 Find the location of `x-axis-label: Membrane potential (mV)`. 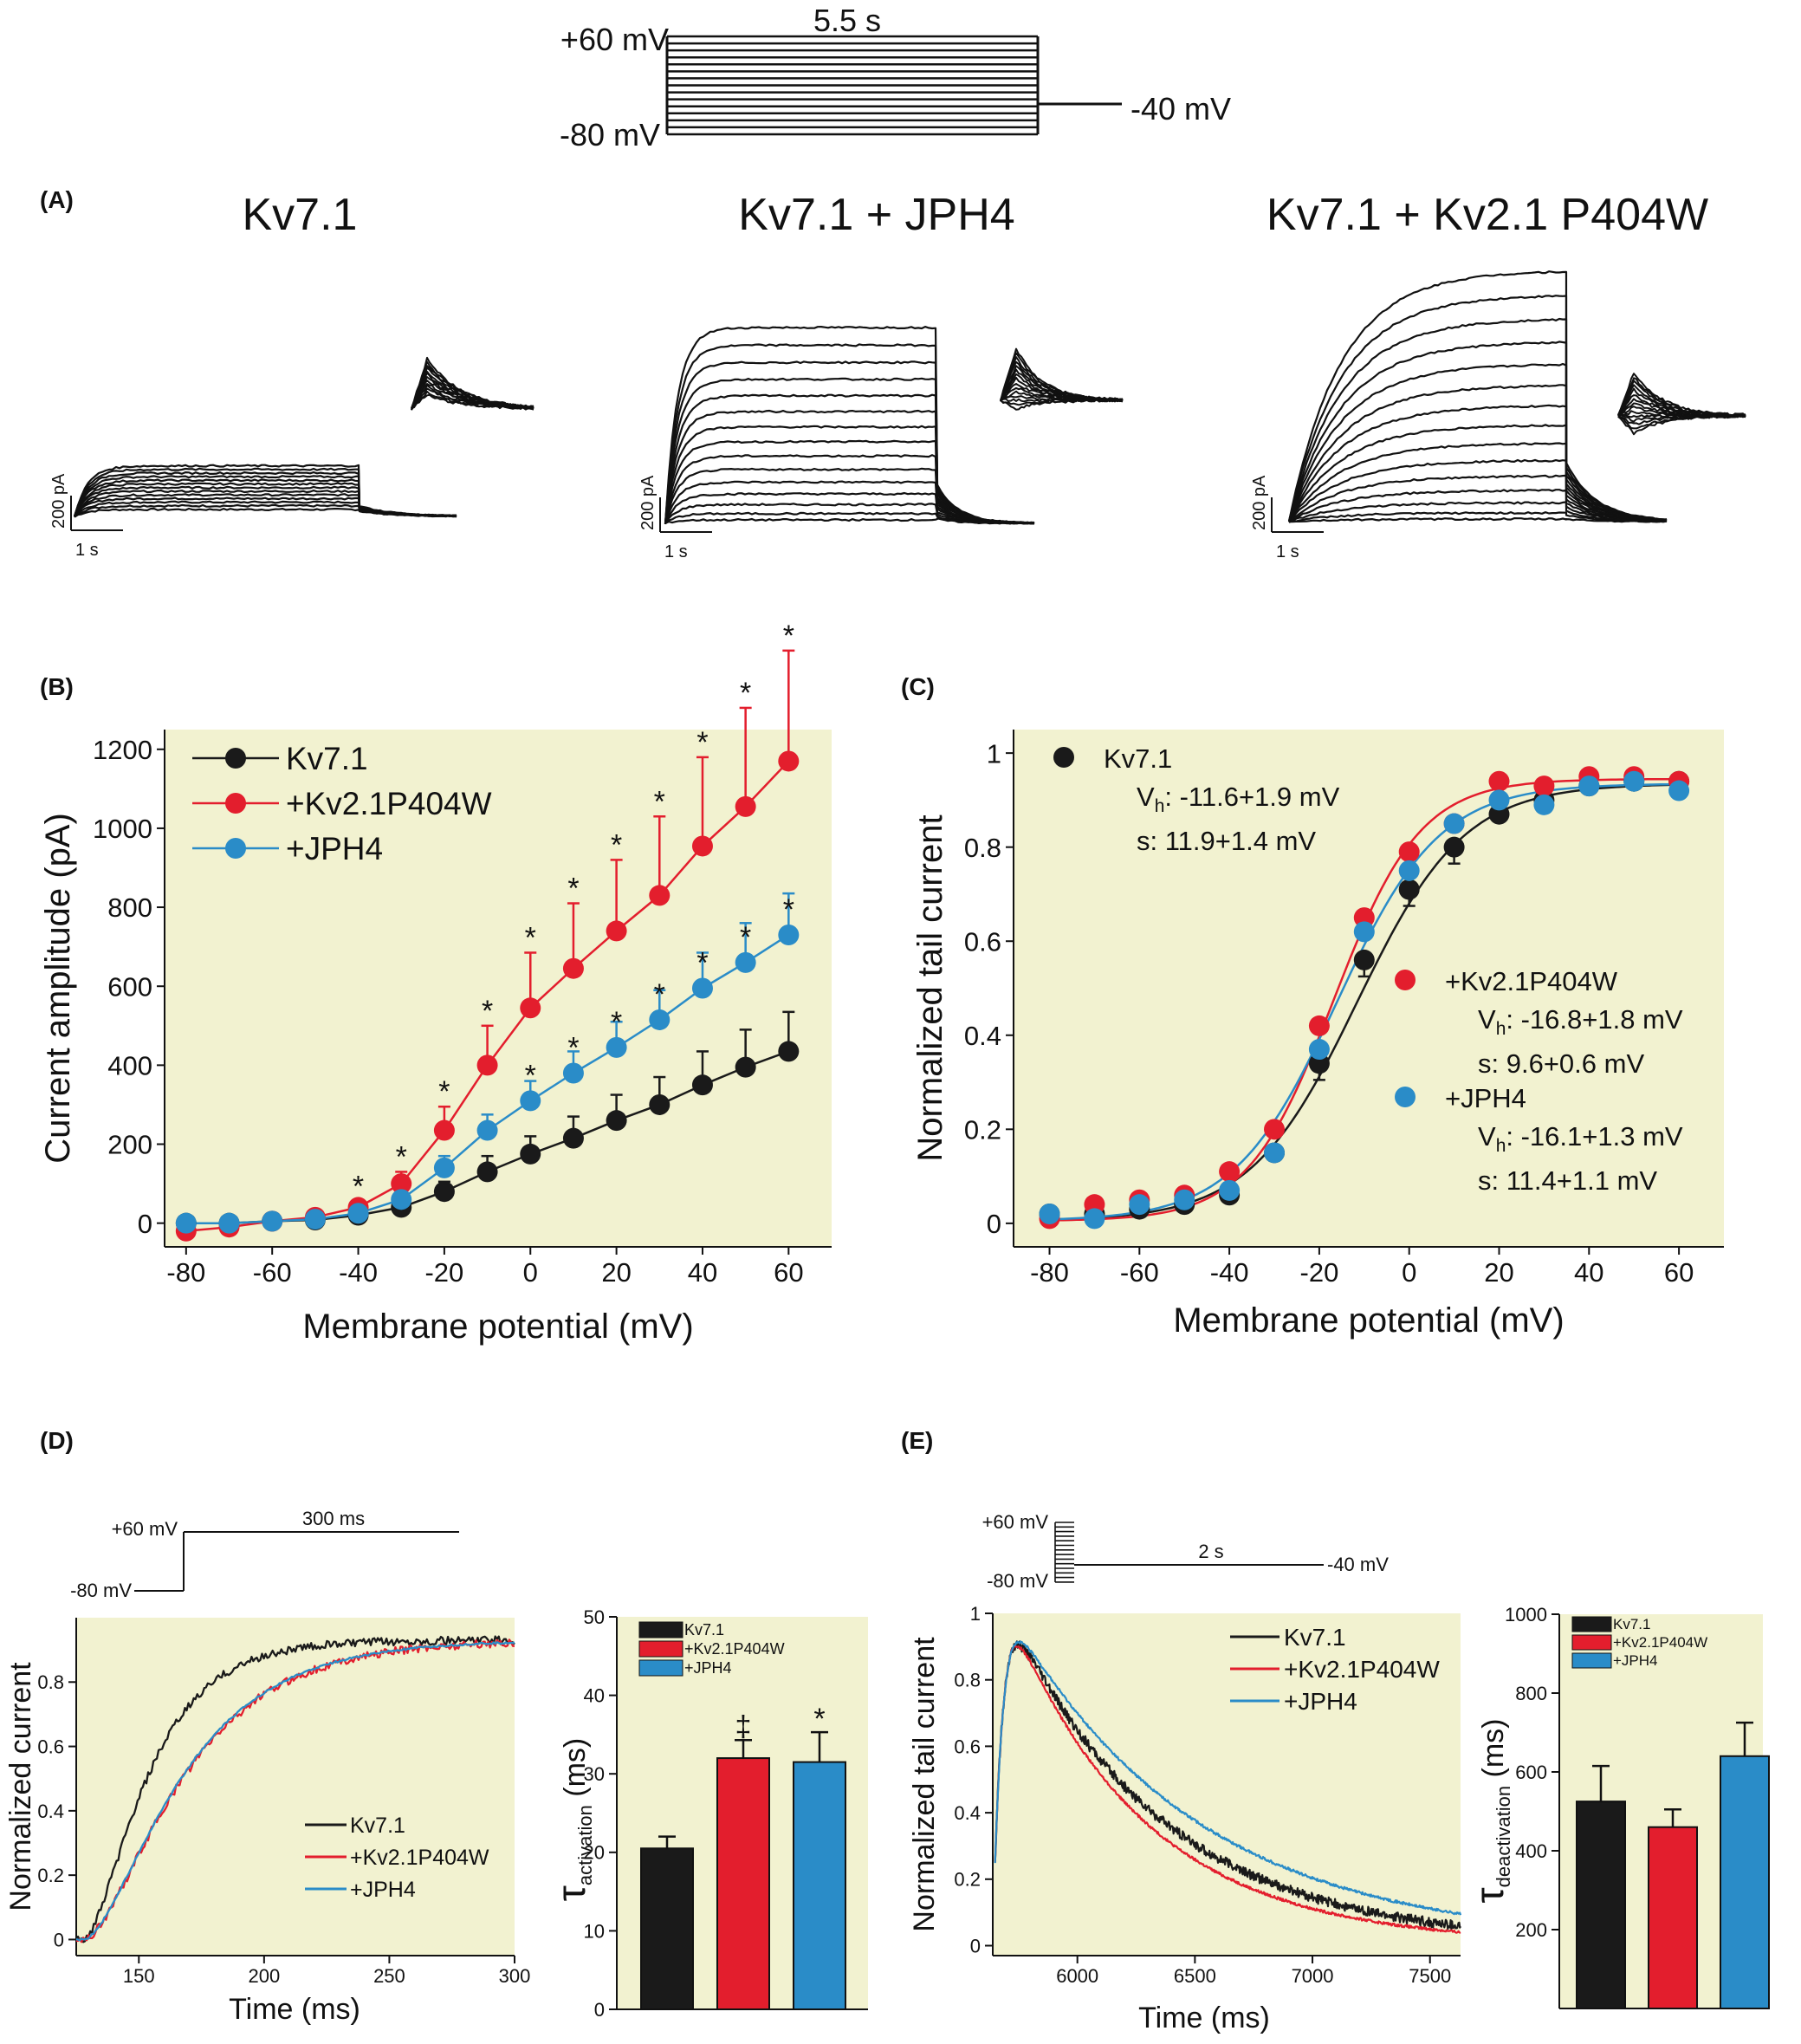

x-axis-label: Membrane potential (mV) is located at coordinates (1368, 1320).